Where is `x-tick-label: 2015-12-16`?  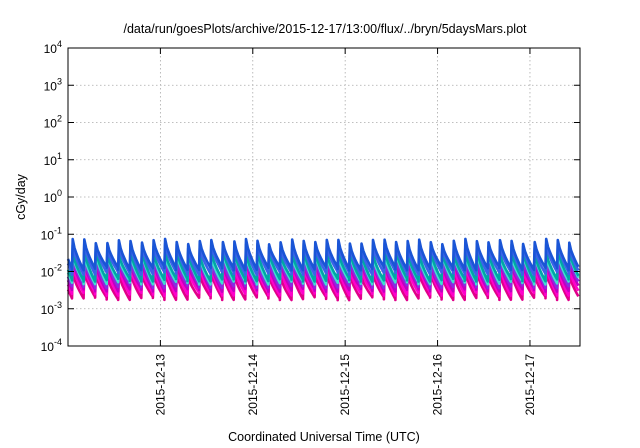
x-tick-label: 2015-12-16 is located at coordinates (438, 385).